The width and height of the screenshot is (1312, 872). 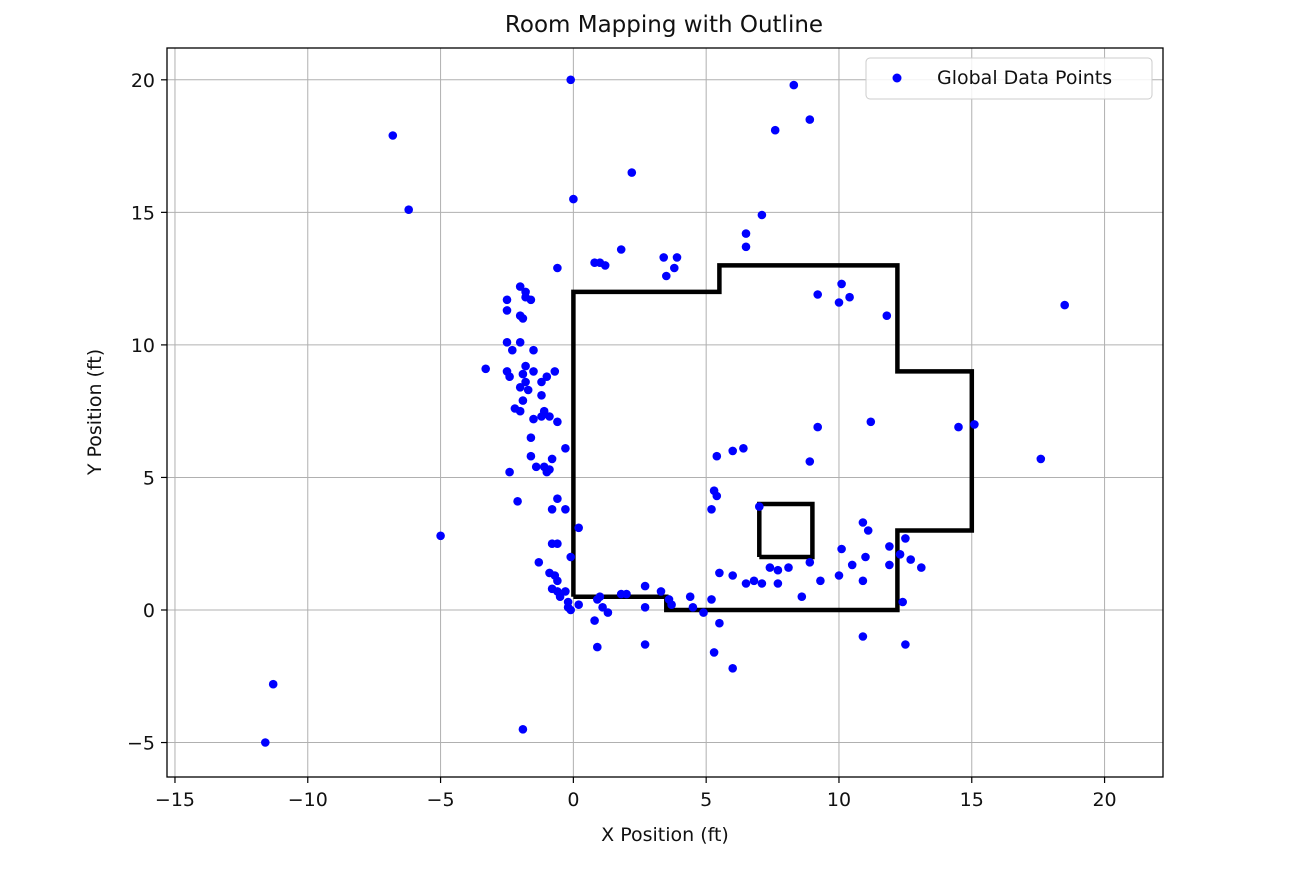 What do you see at coordinates (149, 611) in the screenshot?
I see `y-tick-label: 0` at bounding box center [149, 611].